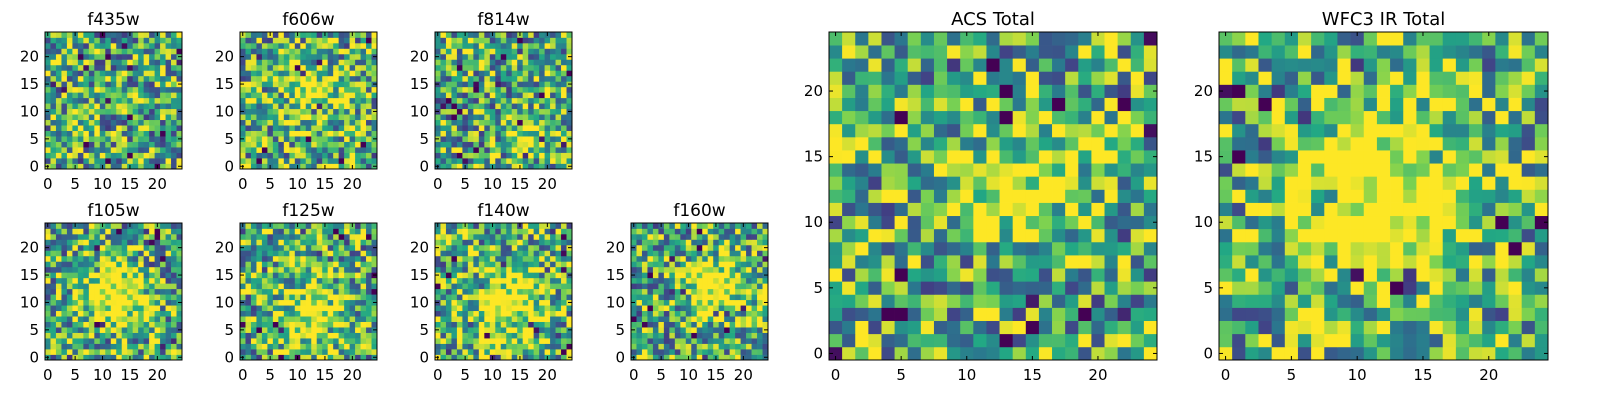 This screenshot has height=400, width=1600. What do you see at coordinates (229, 166) in the screenshot?
I see `y-tick-label: 0` at bounding box center [229, 166].